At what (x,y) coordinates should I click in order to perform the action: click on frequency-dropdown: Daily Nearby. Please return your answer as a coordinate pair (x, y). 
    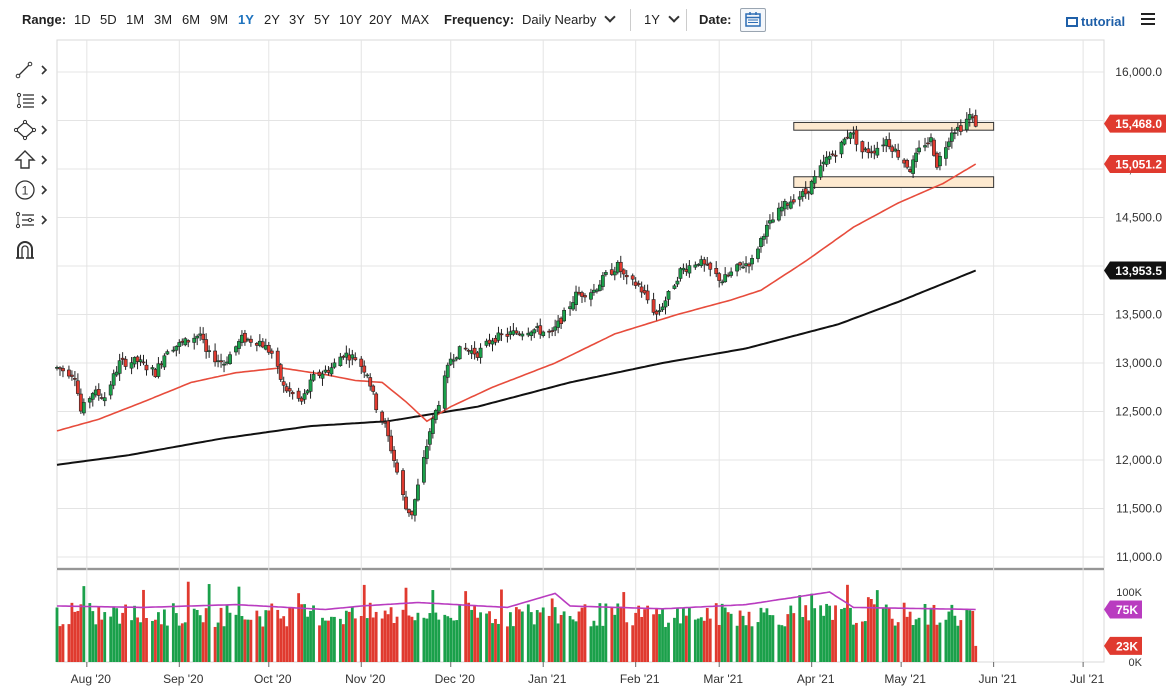
    Looking at the image, I should click on (569, 20).